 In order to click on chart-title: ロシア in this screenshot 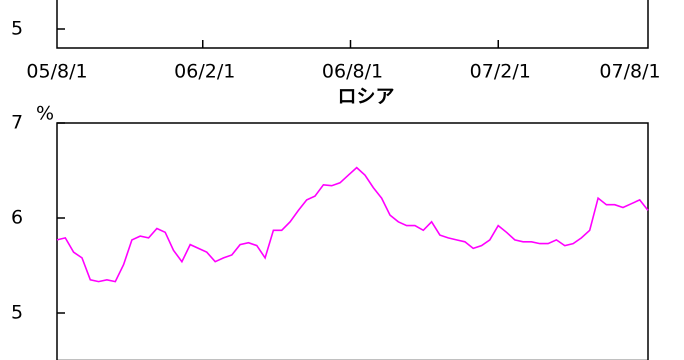, I will do `click(365, 97)`.